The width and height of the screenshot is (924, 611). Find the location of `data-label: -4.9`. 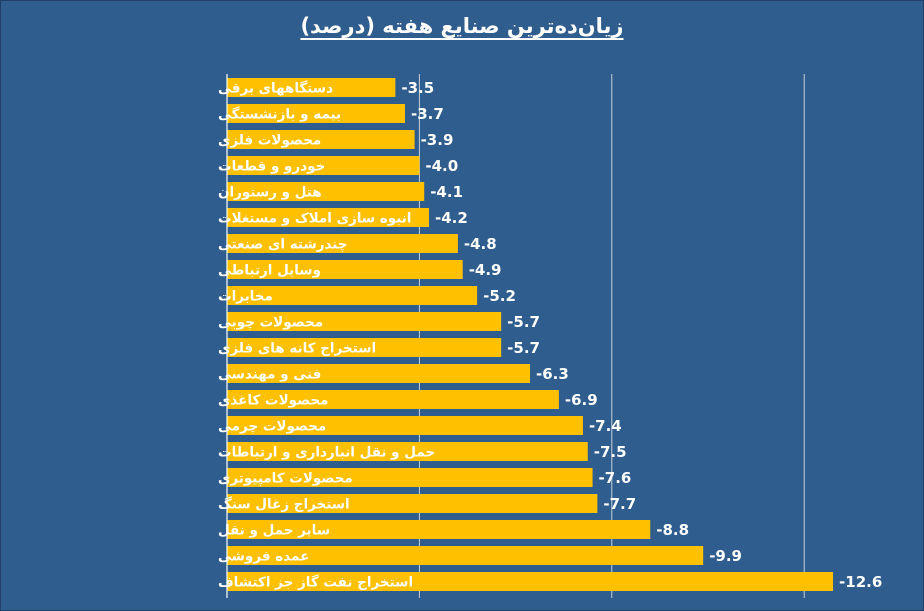

data-label: -4.9 is located at coordinates (485, 270).